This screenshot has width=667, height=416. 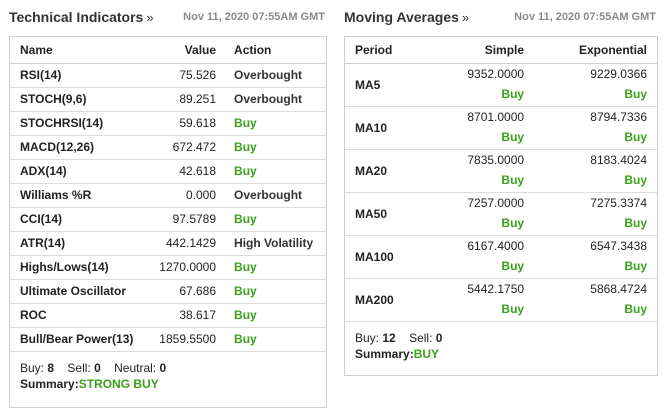 I want to click on table-row: MA5 9352.0000 Buy 9229.0366 Buy, so click(x=501, y=85).